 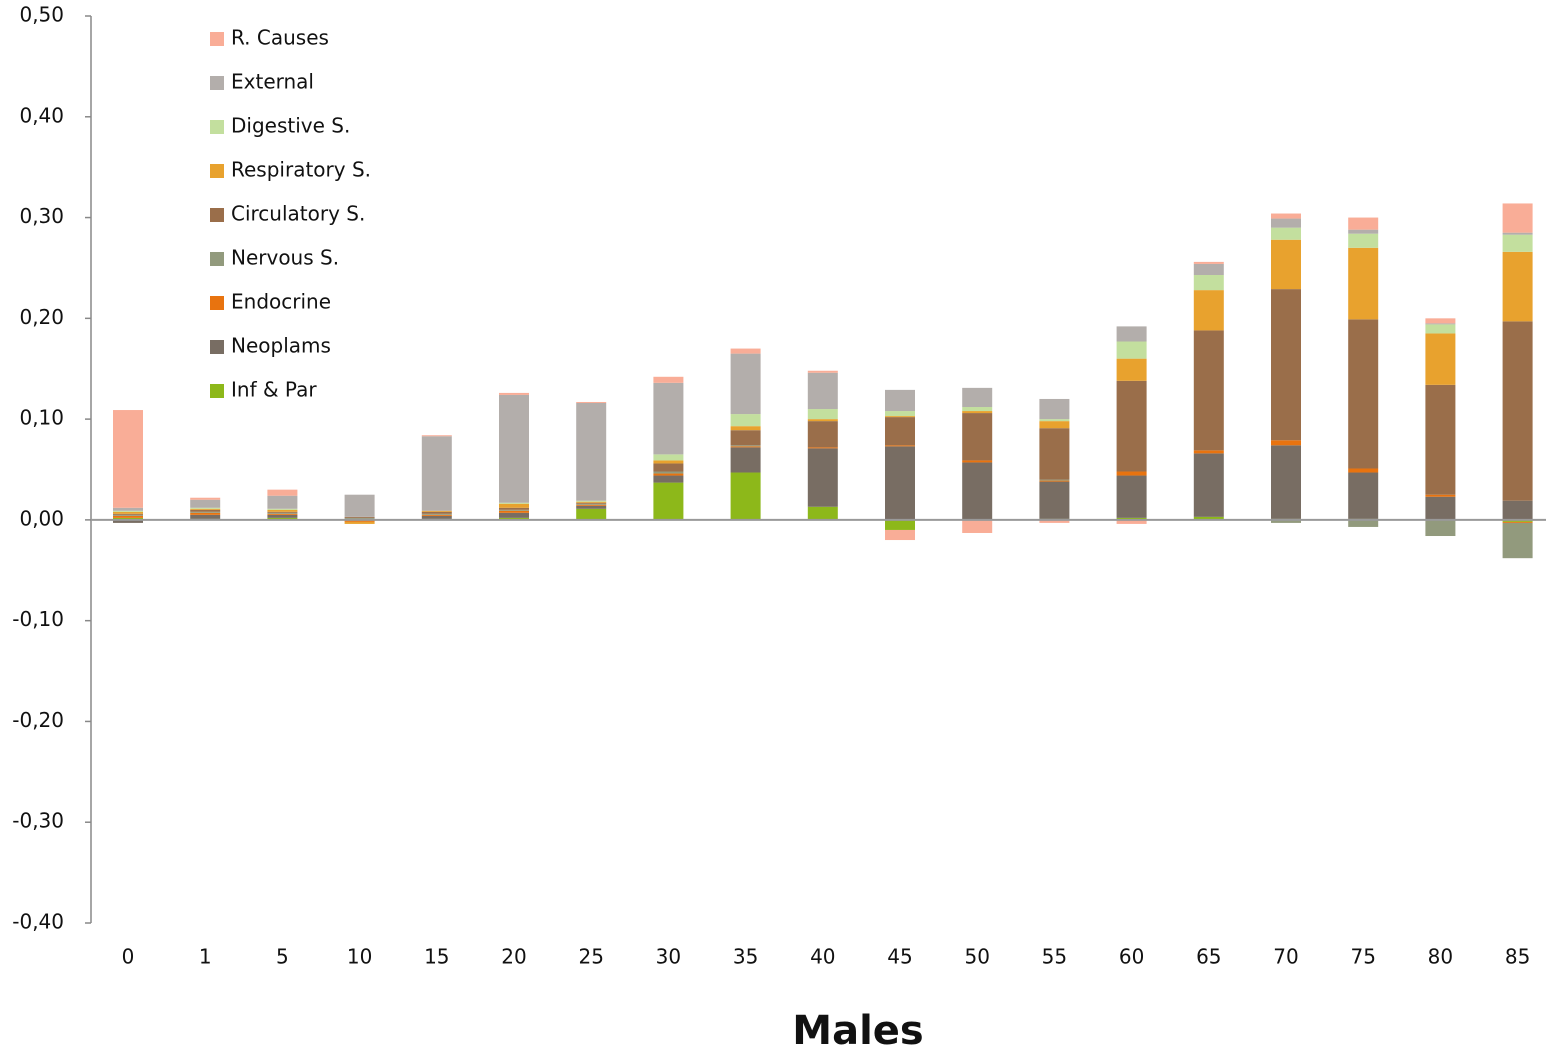 I want to click on y-tick-label: -0,40, so click(x=38, y=922).